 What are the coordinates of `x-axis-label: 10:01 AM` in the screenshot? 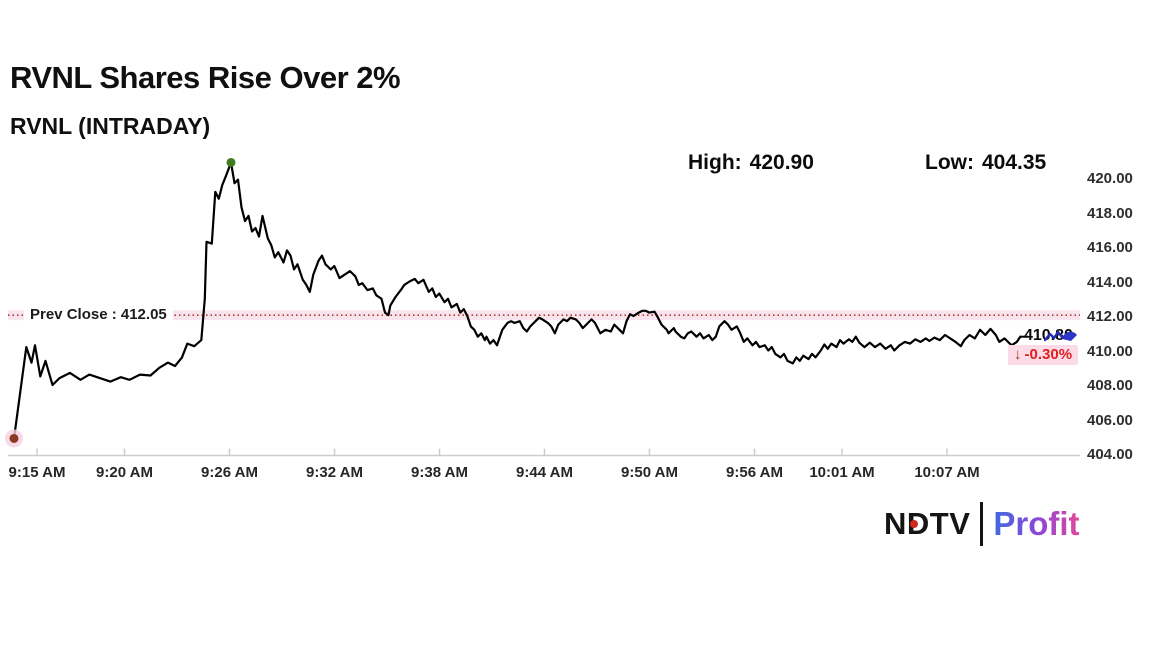 It's located at (842, 472).